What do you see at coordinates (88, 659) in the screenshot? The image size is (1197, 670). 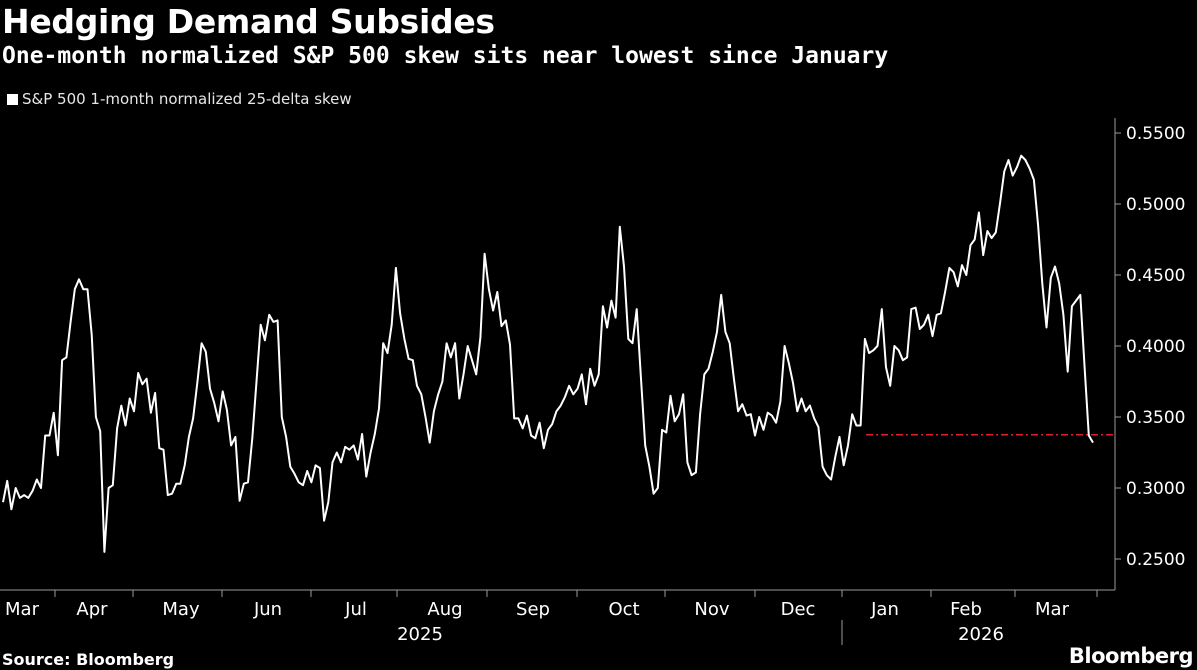 I see `source-note: Source: Bloomberg` at bounding box center [88, 659].